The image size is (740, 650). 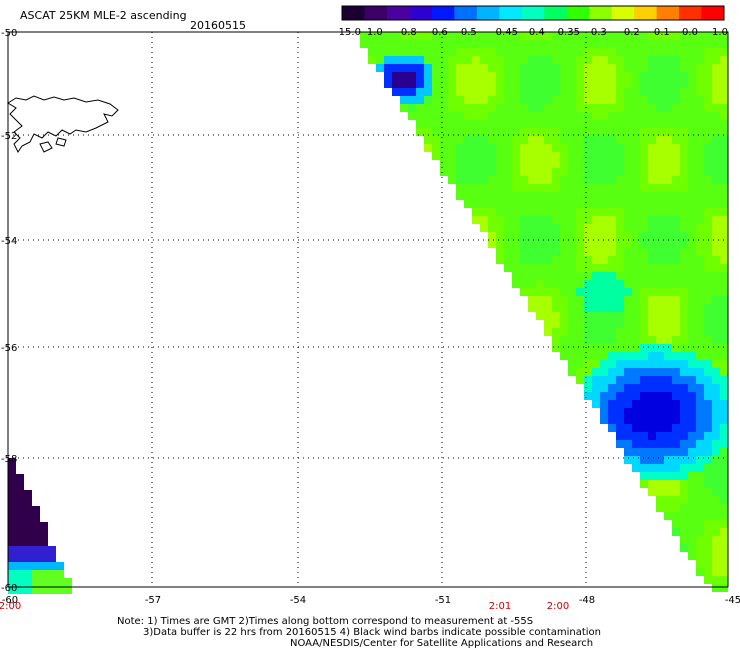 What do you see at coordinates (630, 32) in the screenshot?
I see `colorbar-label: -0.2` at bounding box center [630, 32].